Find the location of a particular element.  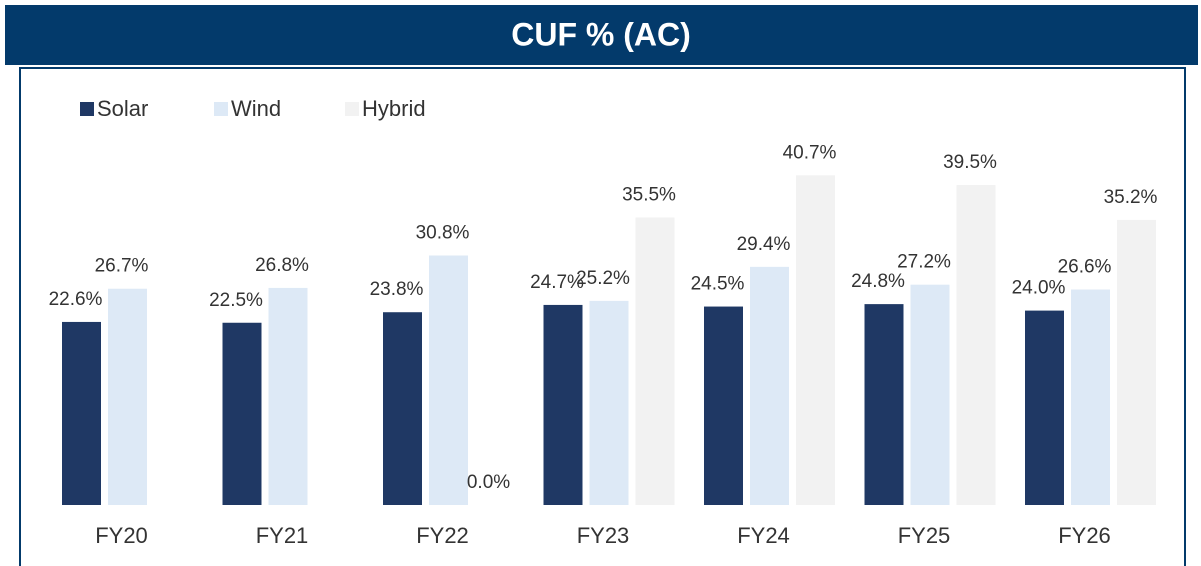

data-label: 22.6% is located at coordinates (76, 299).